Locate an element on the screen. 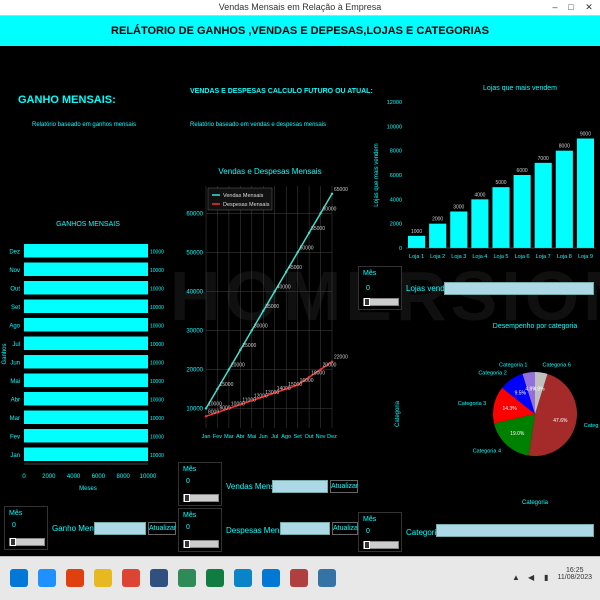 The width and height of the screenshot is (600, 600). y-axis-label: Ganhos is located at coordinates (5, 353).